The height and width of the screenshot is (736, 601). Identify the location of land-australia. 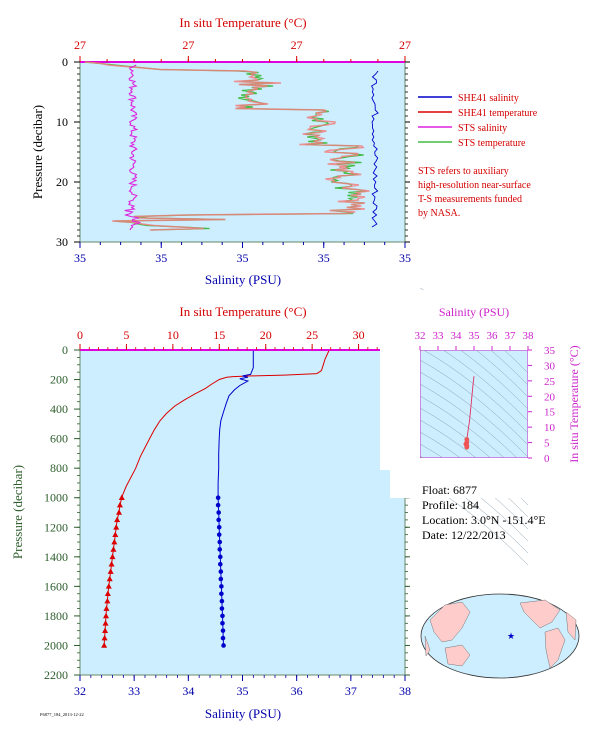
(457, 655).